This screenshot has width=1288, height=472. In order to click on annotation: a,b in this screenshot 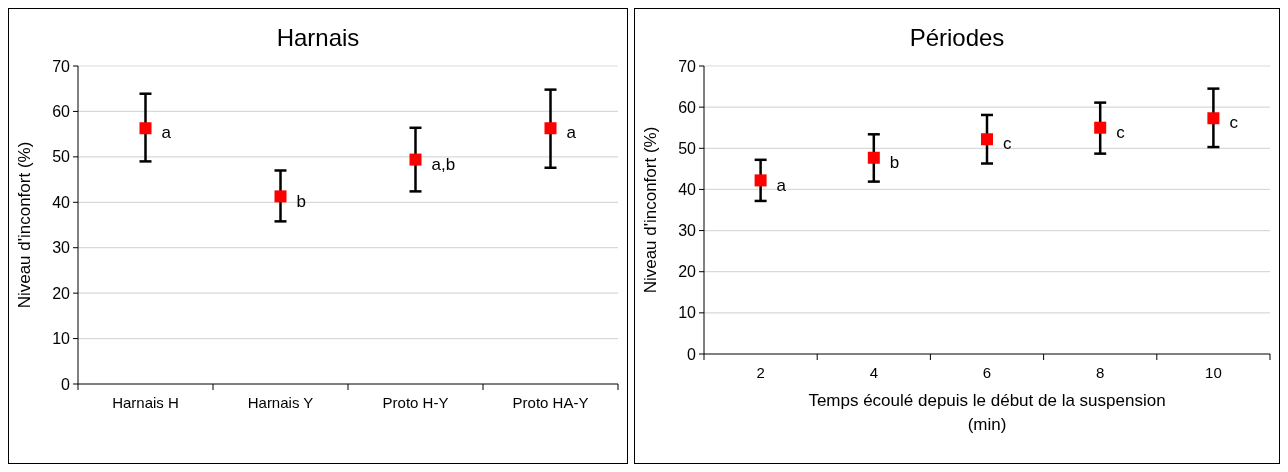, I will do `click(443, 164)`.